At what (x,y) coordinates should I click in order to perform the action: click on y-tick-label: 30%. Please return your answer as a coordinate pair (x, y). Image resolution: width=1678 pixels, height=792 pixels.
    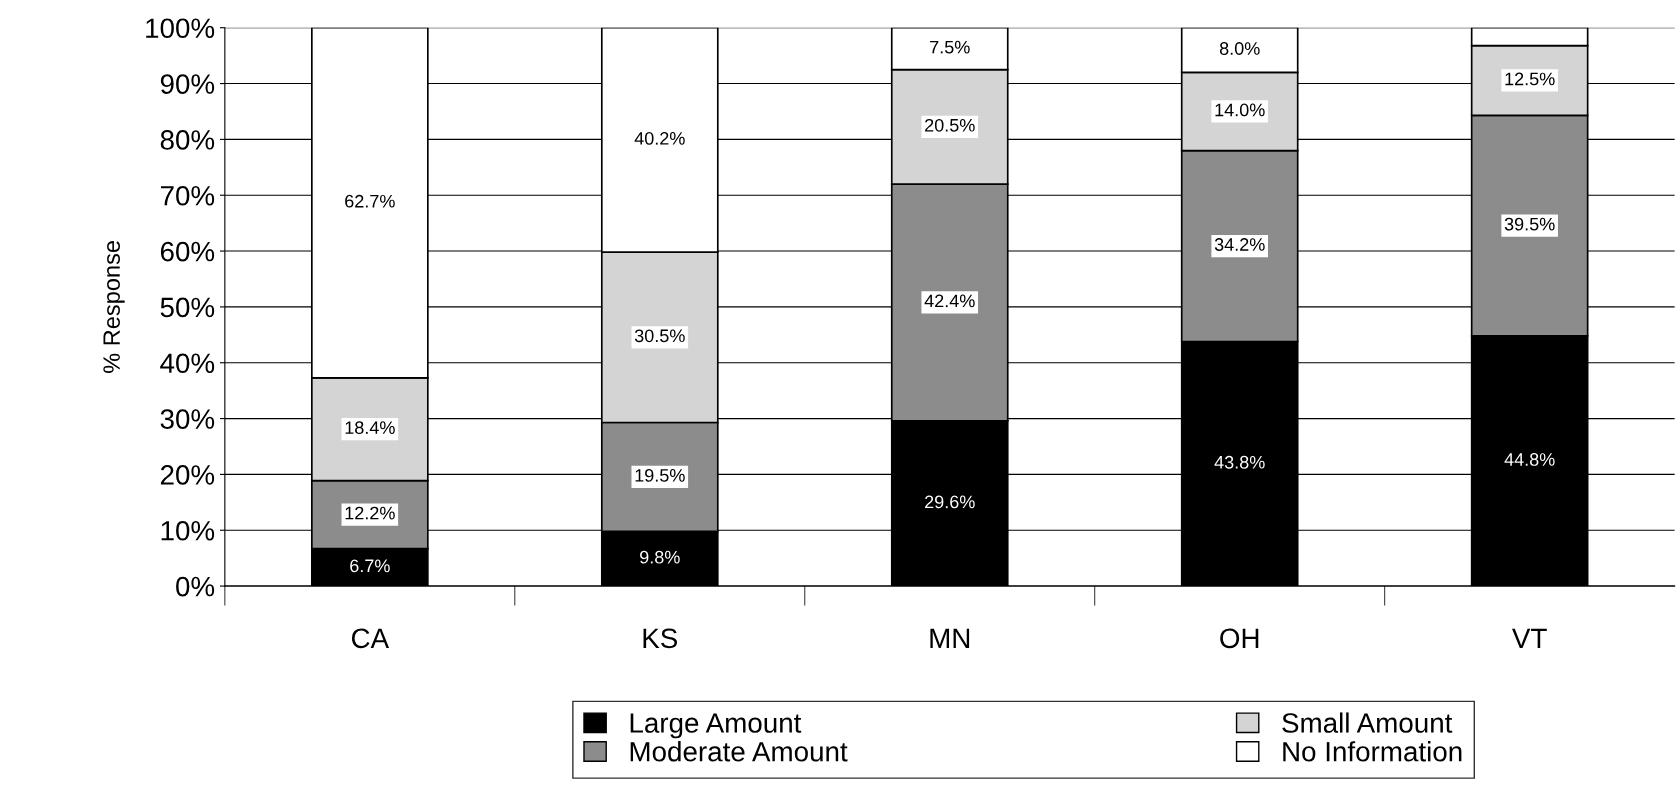
    Looking at the image, I should click on (187, 419).